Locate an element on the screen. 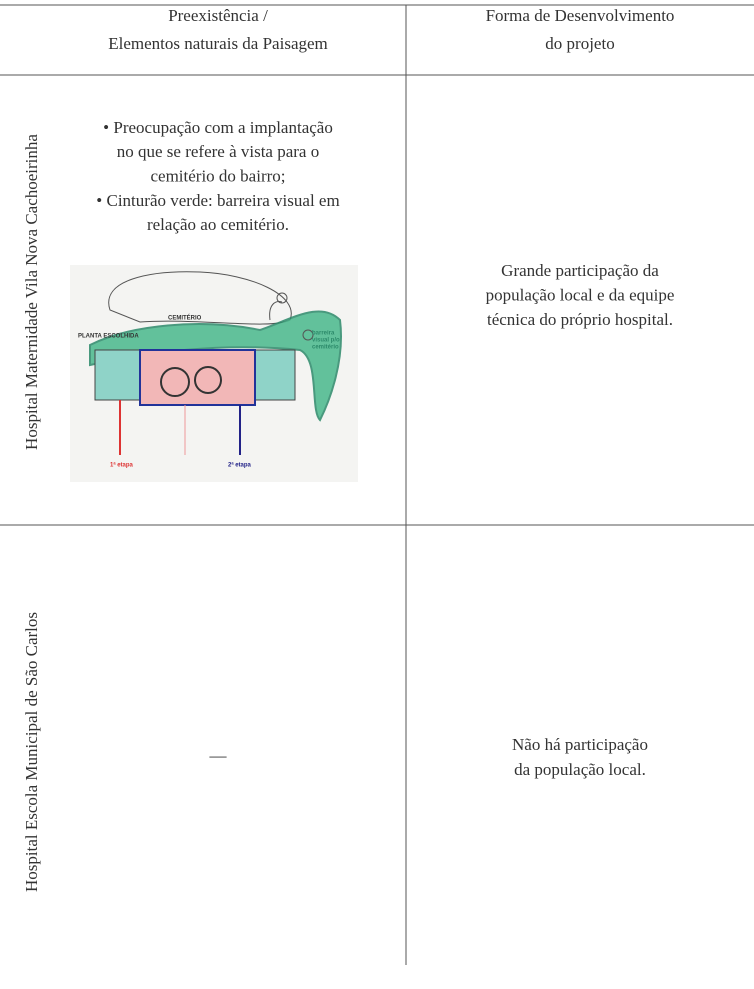 This screenshot has height=989, width=754. header-cell: Elementos naturais da Paisagem is located at coordinates (218, 43).